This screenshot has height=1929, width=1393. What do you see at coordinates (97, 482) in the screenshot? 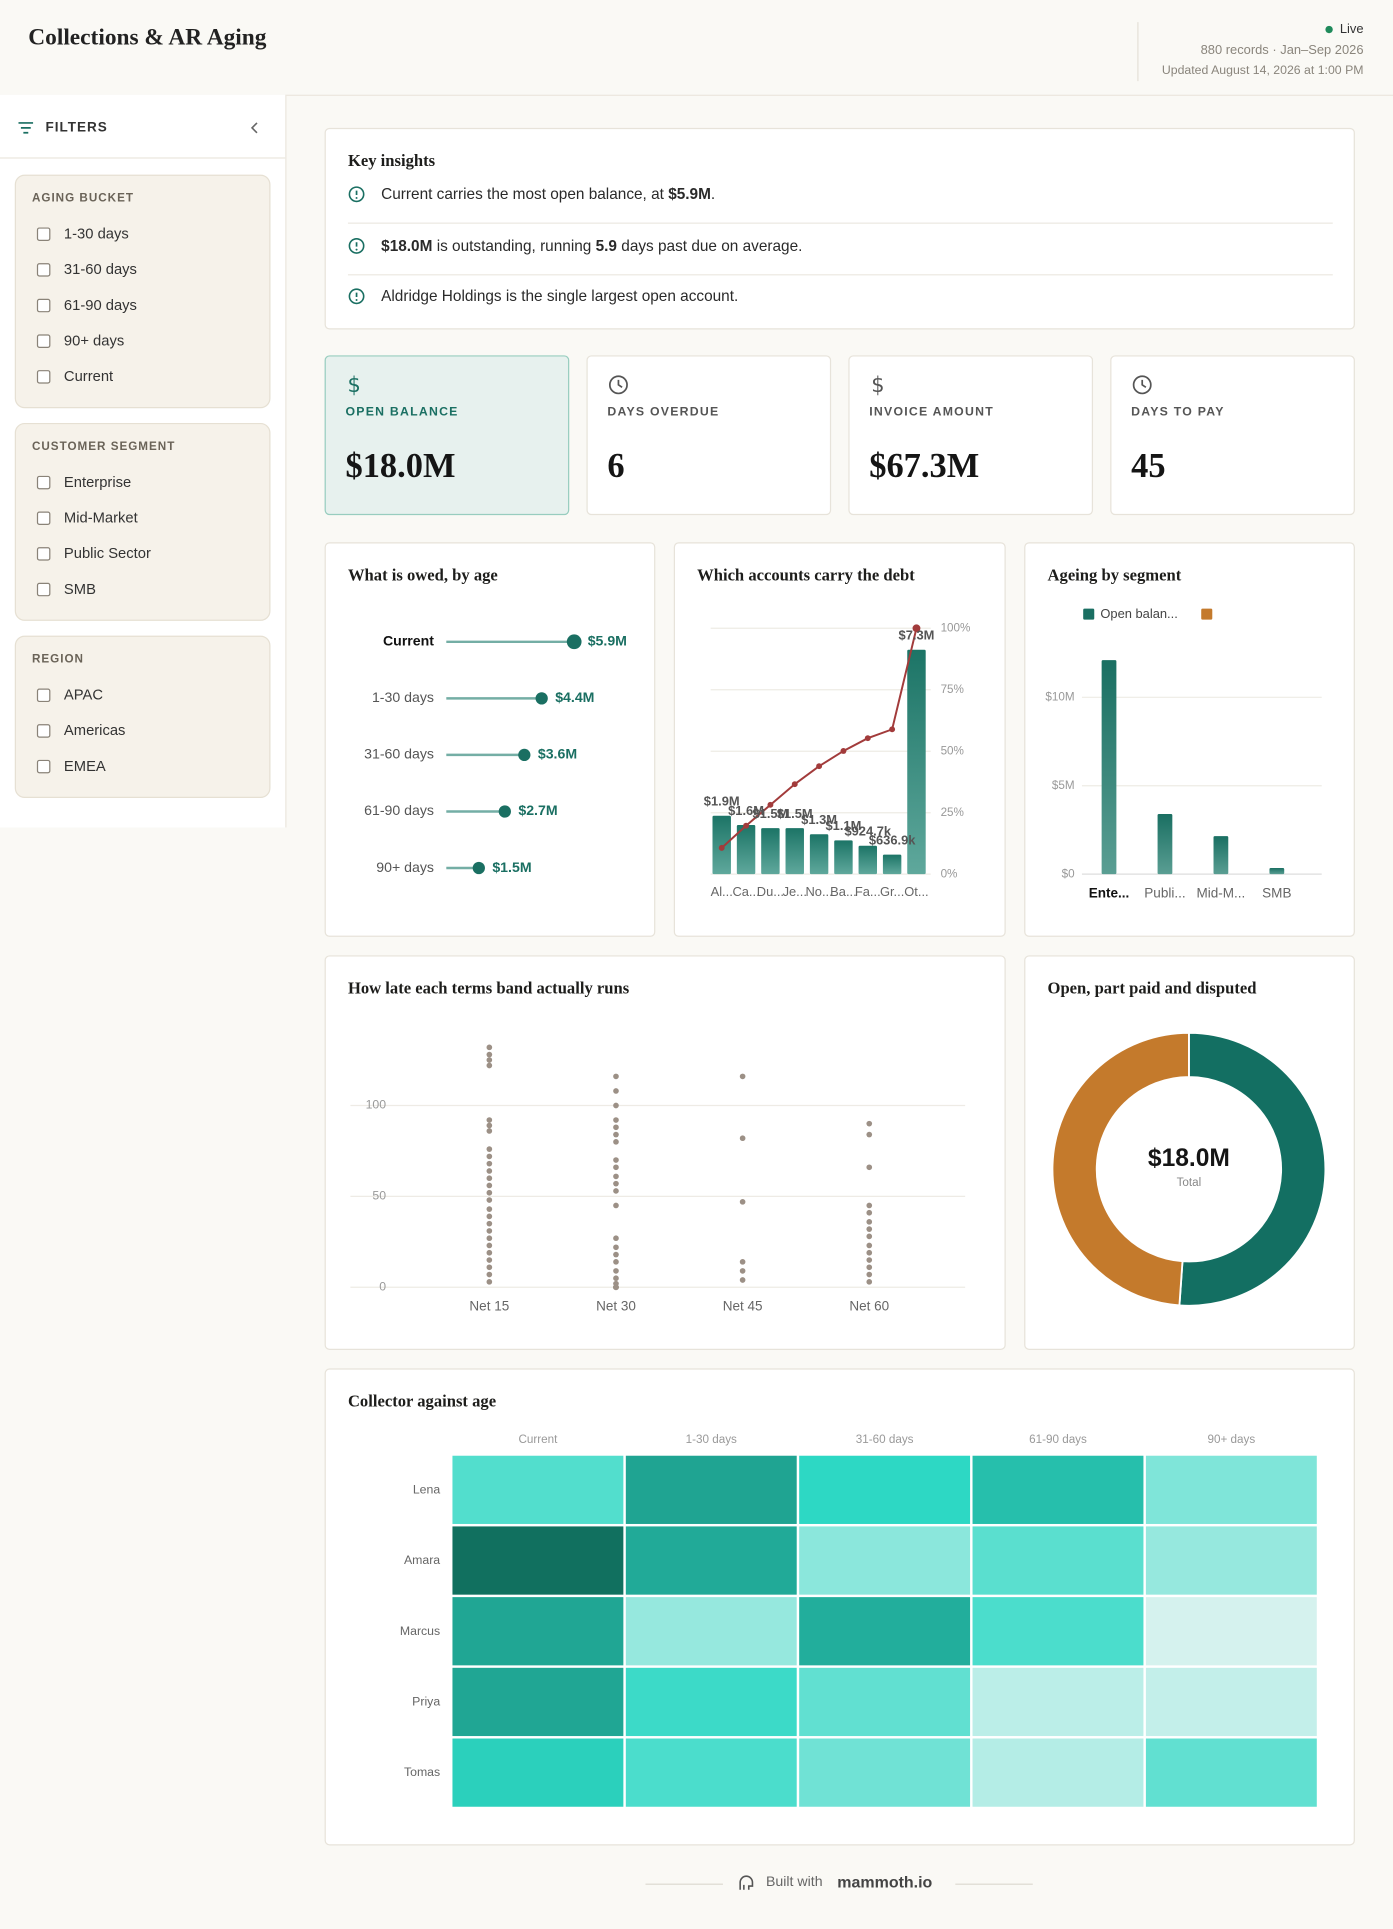
I see `option-label: Enterprise` at bounding box center [97, 482].